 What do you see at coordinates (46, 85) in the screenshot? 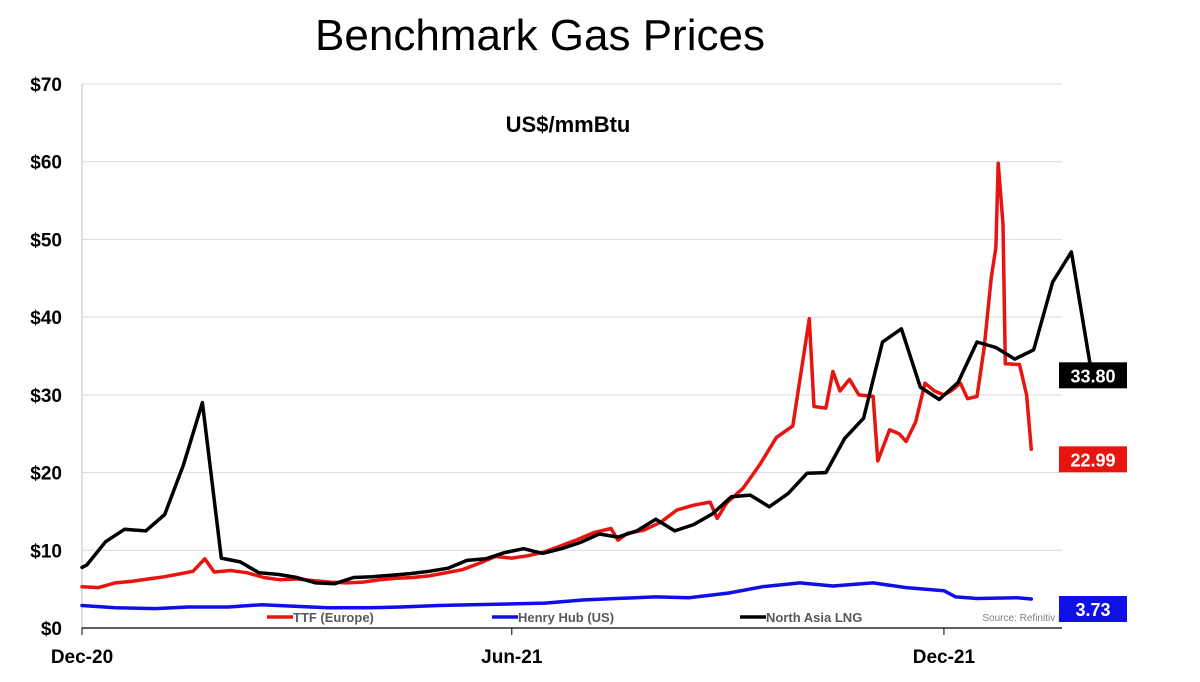
I see `y-tick-label: $70` at bounding box center [46, 85].